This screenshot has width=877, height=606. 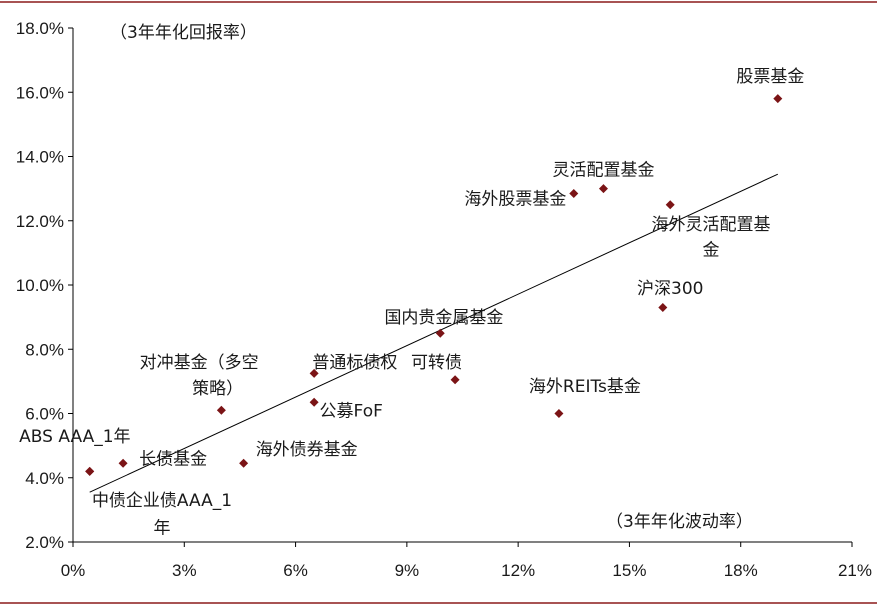 What do you see at coordinates (518, 570) in the screenshot?
I see `x-tick-label: 12%` at bounding box center [518, 570].